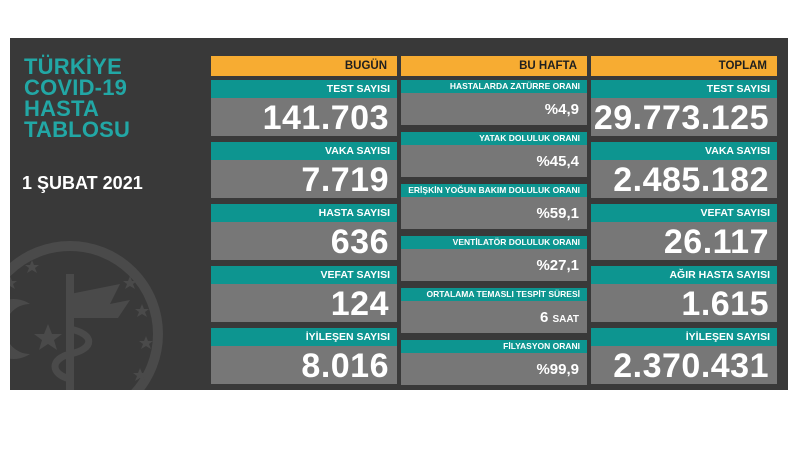 The width and height of the screenshot is (800, 463). What do you see at coordinates (494, 213) in the screenshot?
I see `card-value: %59,1` at bounding box center [494, 213].